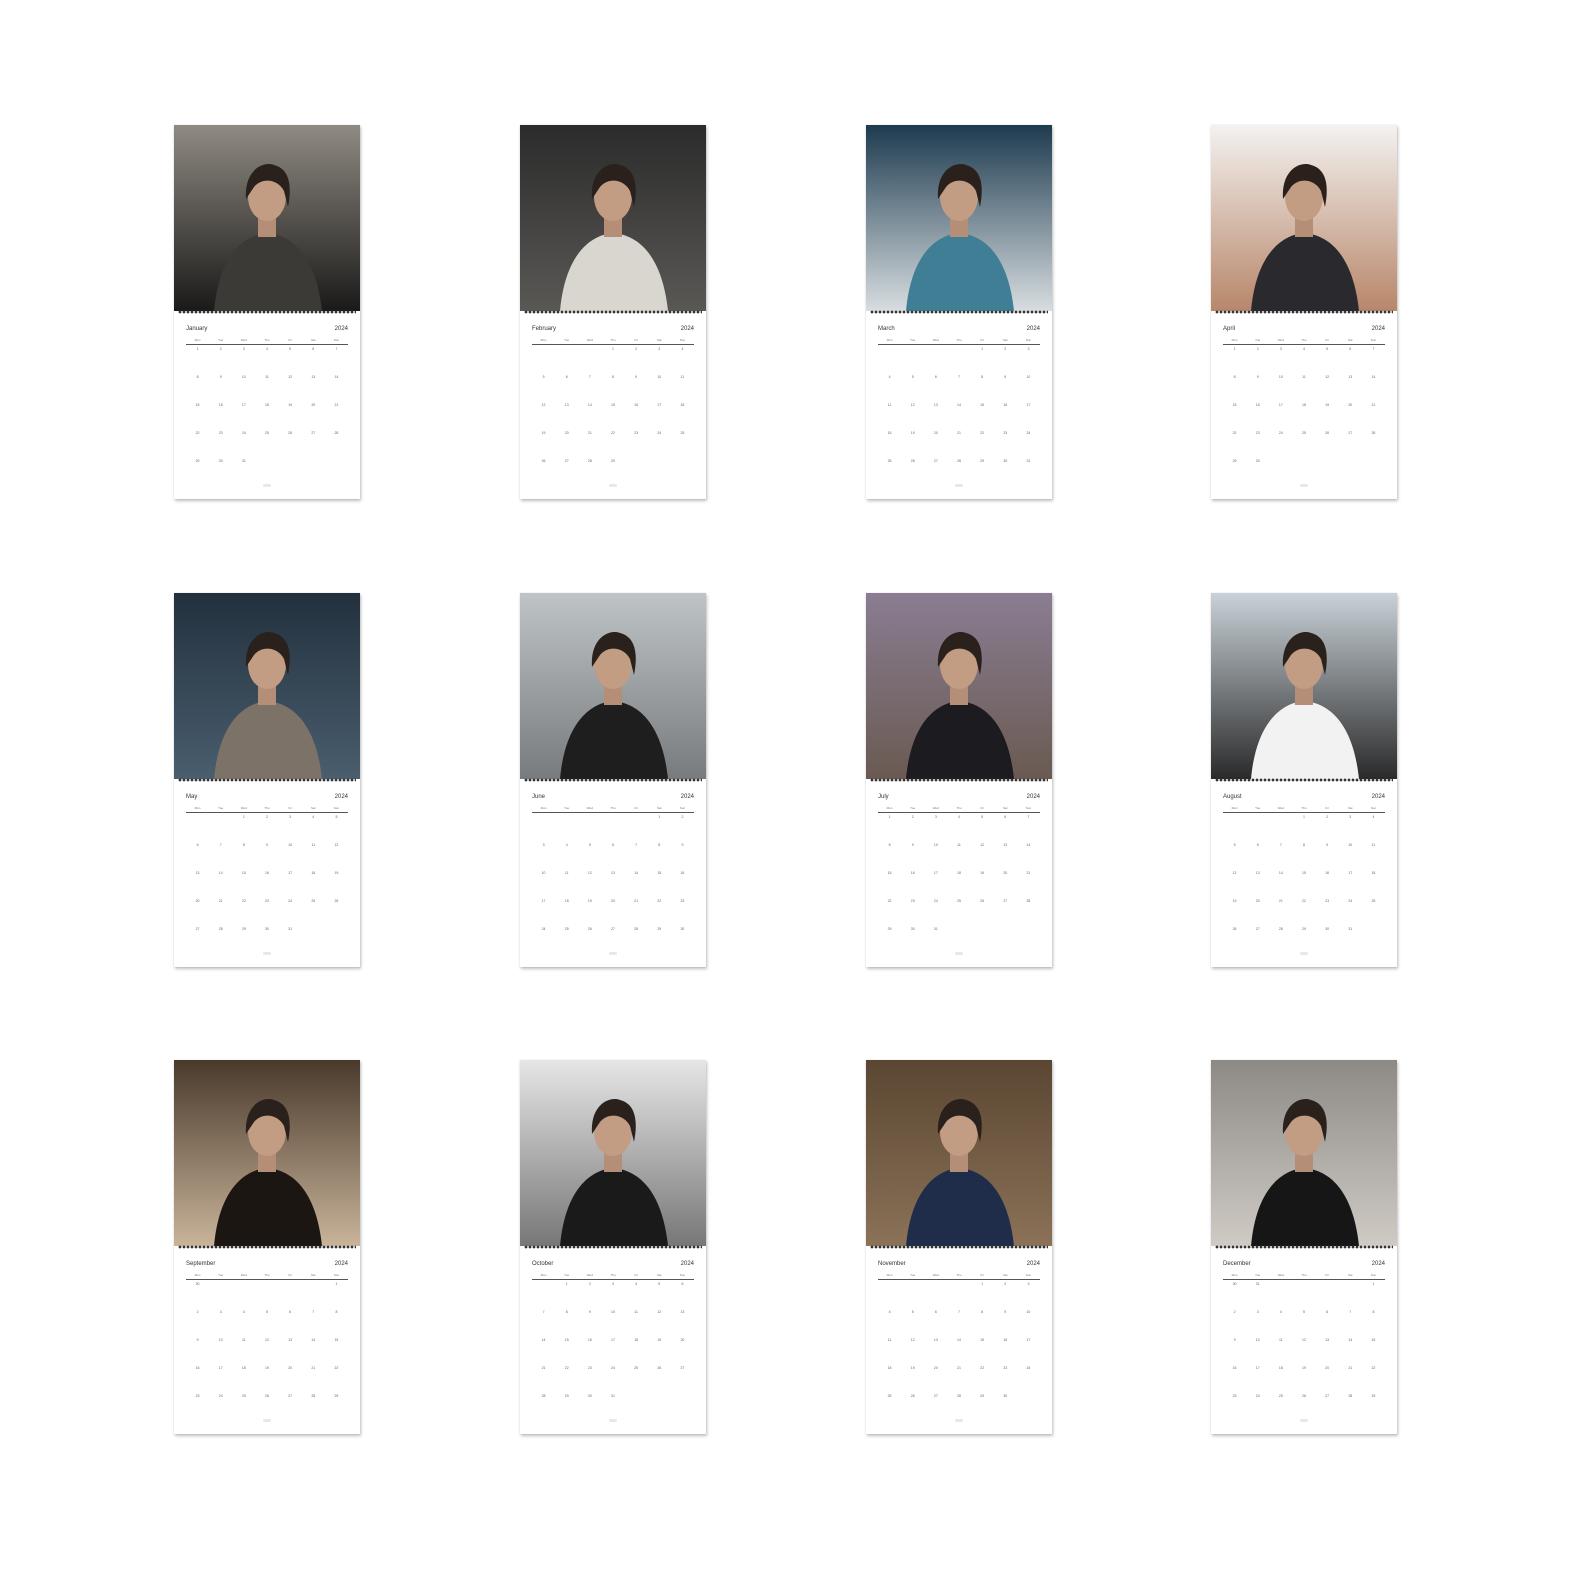  Describe the element at coordinates (1327, 1275) in the screenshot. I see `weekday-label: Fri` at that location.